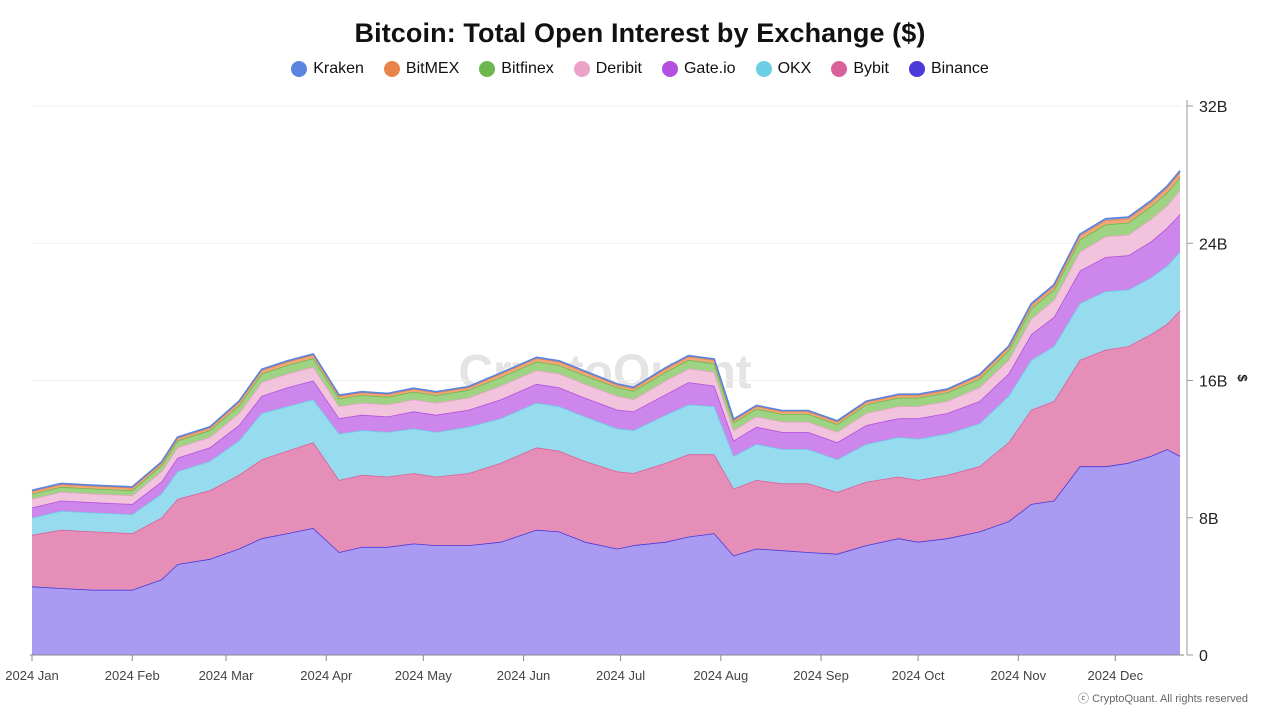  I want to click on legend-label: Deribit, so click(618, 68).